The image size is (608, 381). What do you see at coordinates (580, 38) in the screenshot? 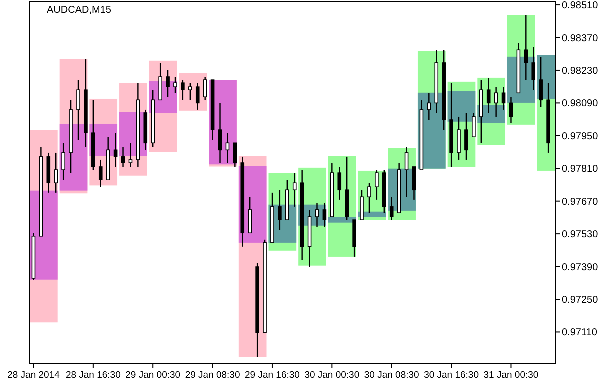
I see `y-tick-label: 0.98370` at bounding box center [580, 38].